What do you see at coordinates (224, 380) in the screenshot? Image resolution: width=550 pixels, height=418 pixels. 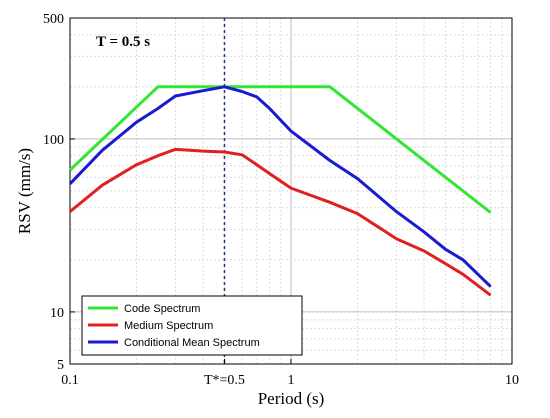 I see `x-tick-label: T*=0.5` at bounding box center [224, 380].